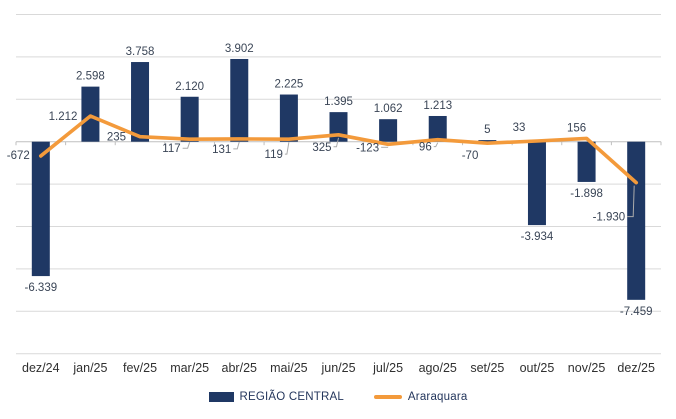 The width and height of the screenshot is (676, 419). I want to click on x-axis-label-abr/25: abr/25, so click(239, 368).